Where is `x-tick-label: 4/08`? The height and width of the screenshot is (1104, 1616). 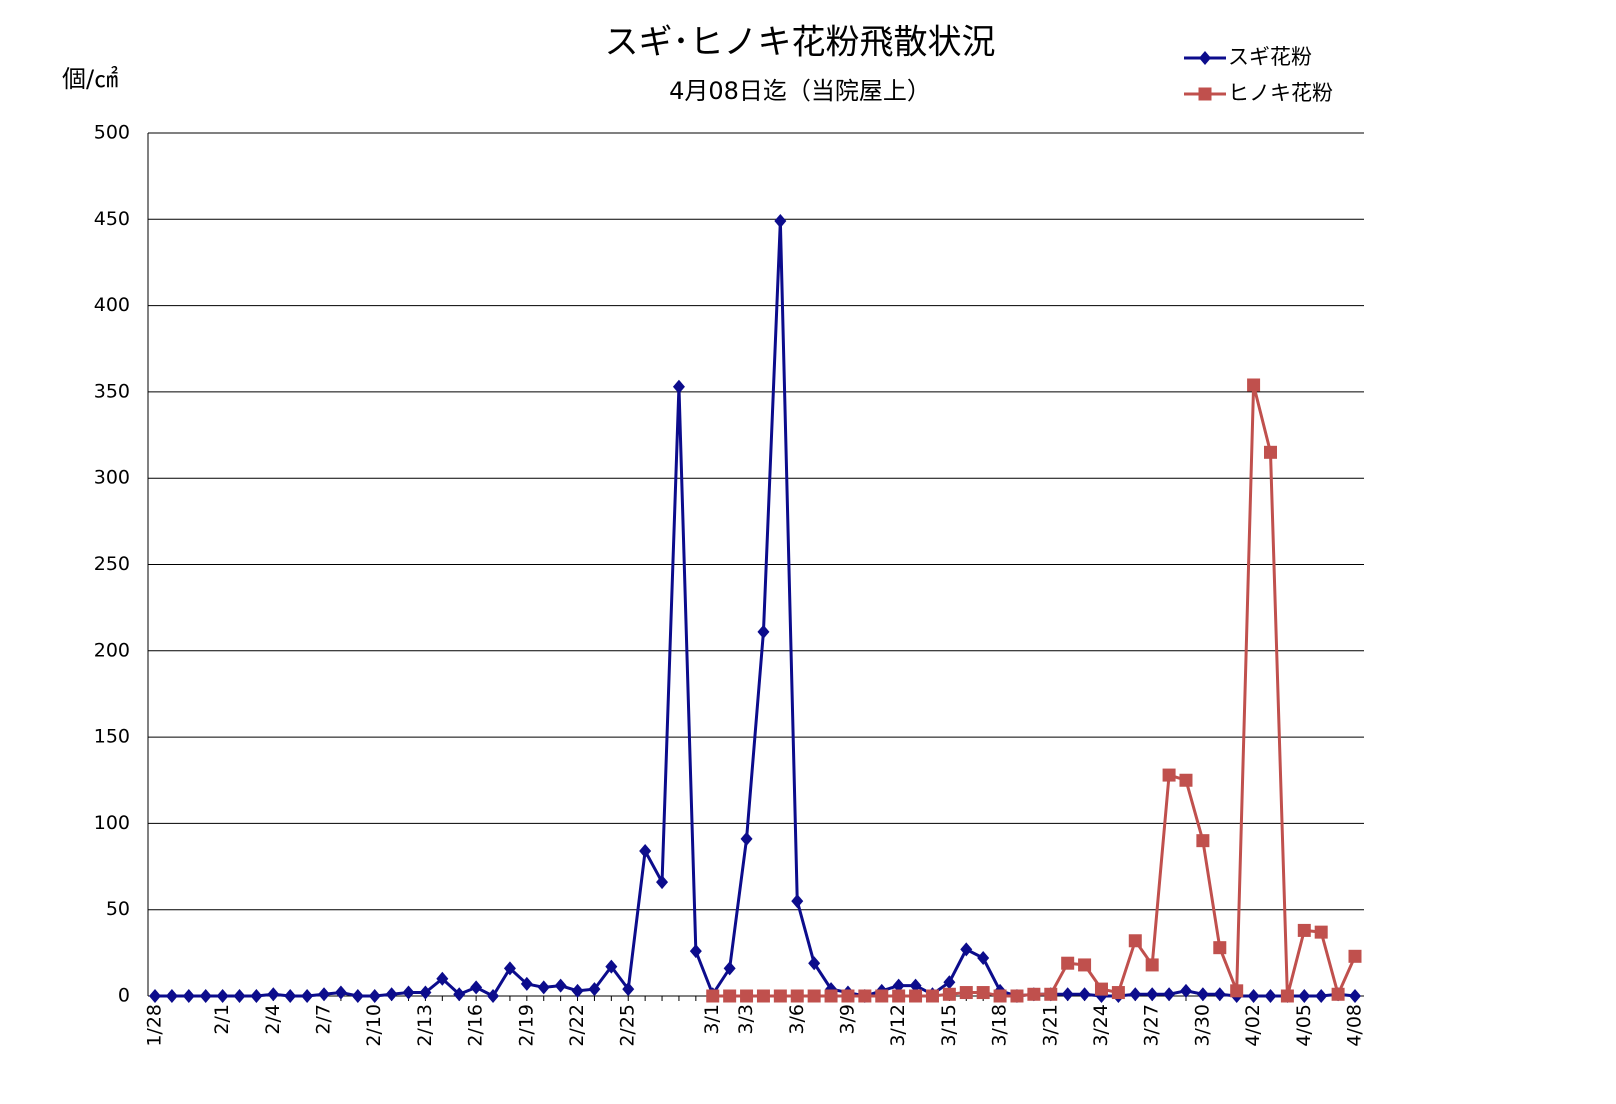 x-tick-label: 4/08 is located at coordinates (1355, 1025).